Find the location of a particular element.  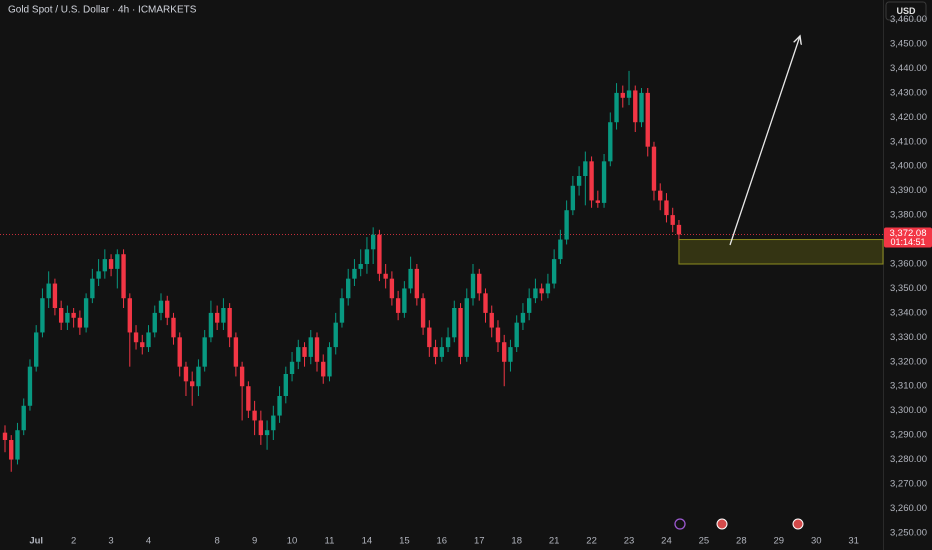

x-tick-label: 30 is located at coordinates (816, 541).